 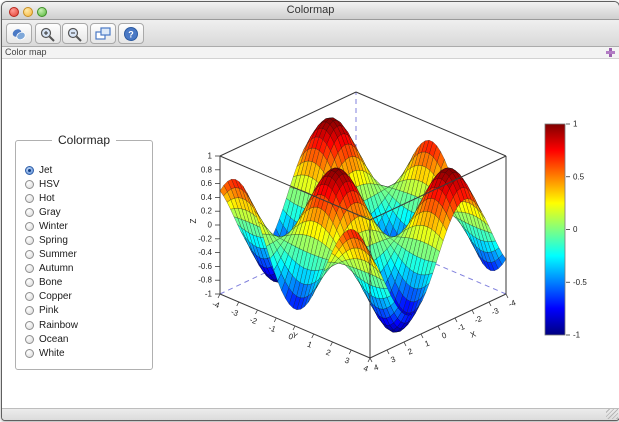 What do you see at coordinates (50, 212) in the screenshot?
I see `radio-label: Gray` at bounding box center [50, 212].